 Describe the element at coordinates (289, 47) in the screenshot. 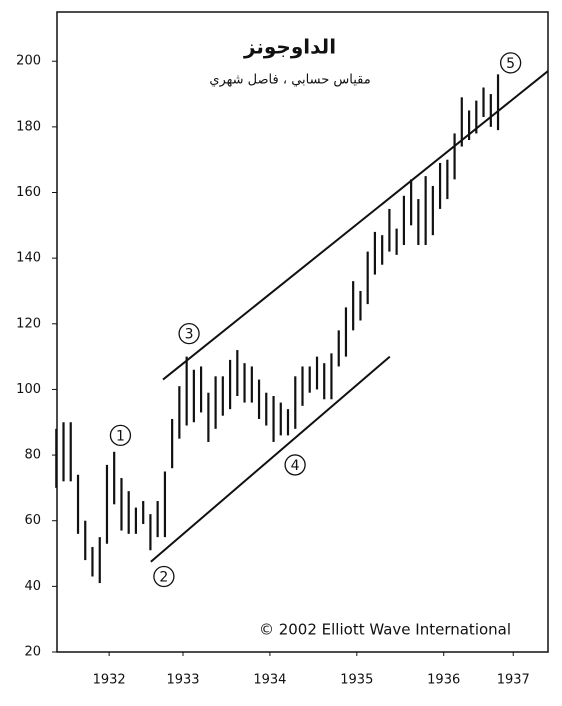

I see `chart-title: الداوجونز` at that location.